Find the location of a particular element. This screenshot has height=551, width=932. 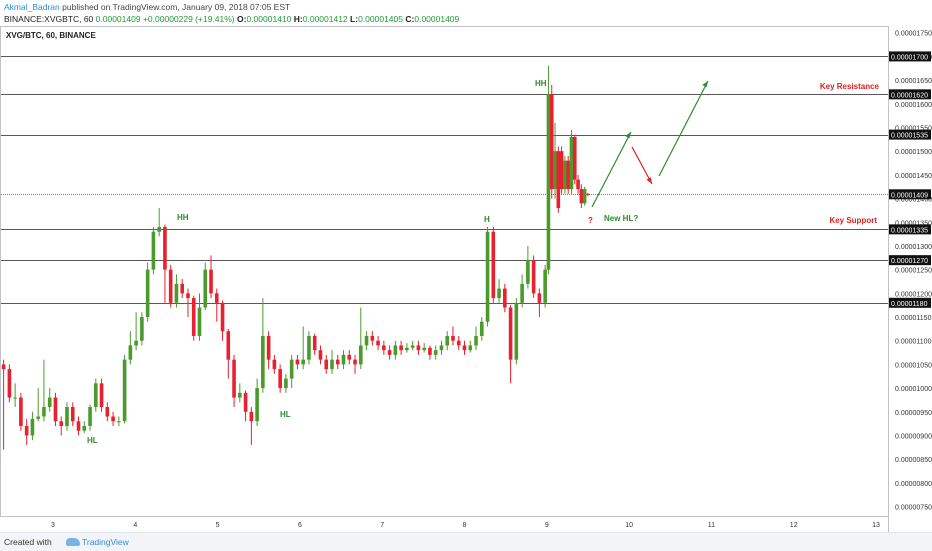

x-tick-label: 6 is located at coordinates (300, 525).